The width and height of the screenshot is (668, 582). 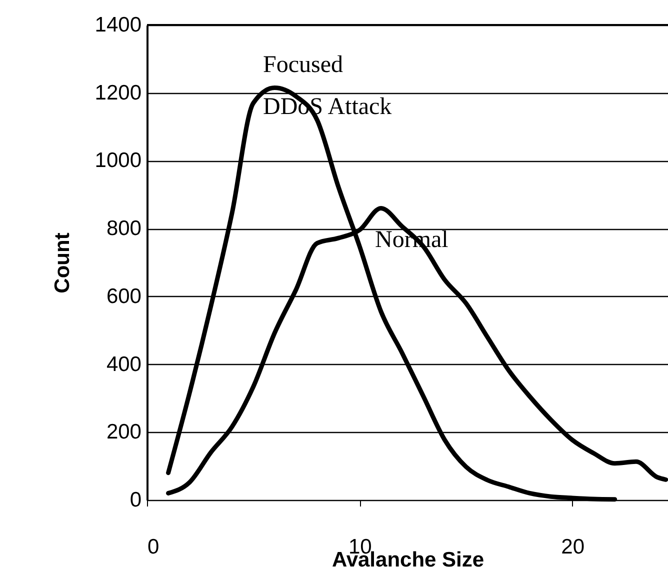 I want to click on y-tick-label: 600, so click(x=124, y=296).